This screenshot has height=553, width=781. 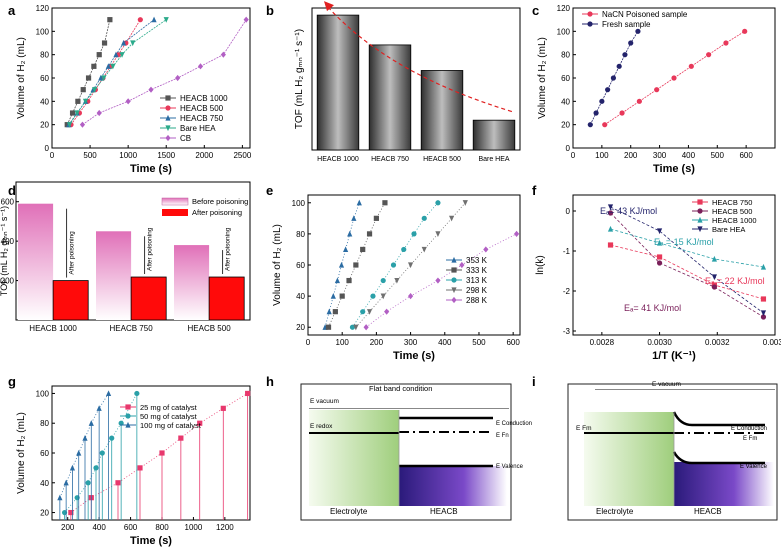 I want to click on x-tick-label: 0, so click(x=52, y=155).